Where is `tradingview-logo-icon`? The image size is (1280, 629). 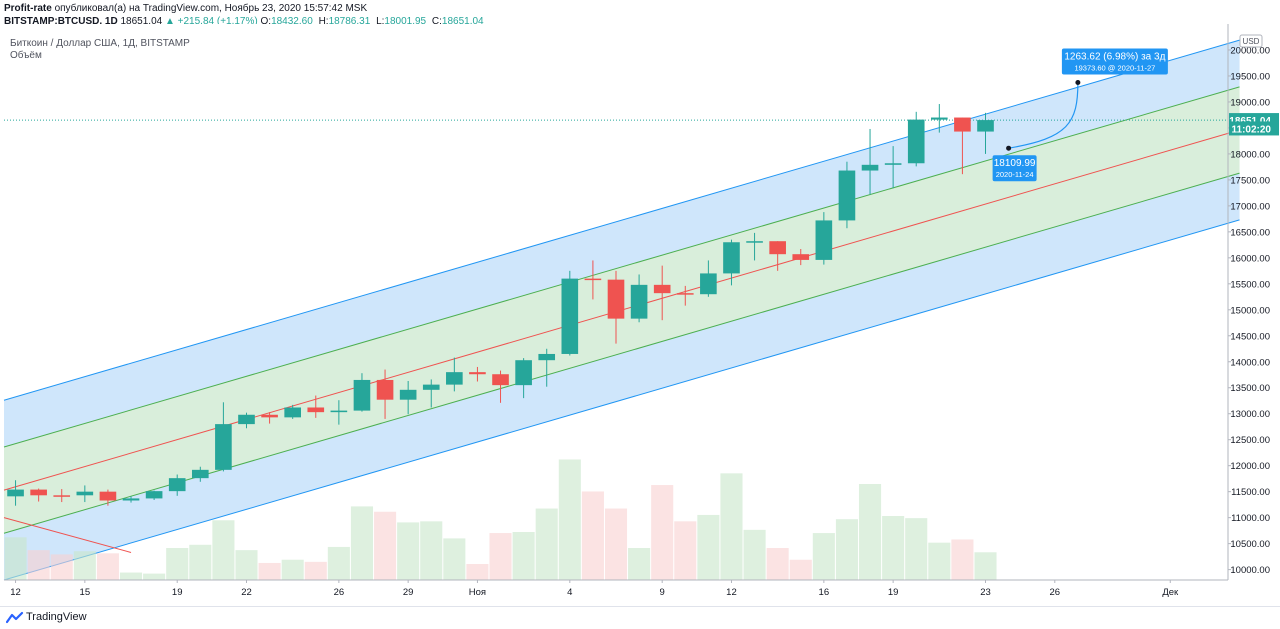 tradingview-logo-icon is located at coordinates (15, 618).